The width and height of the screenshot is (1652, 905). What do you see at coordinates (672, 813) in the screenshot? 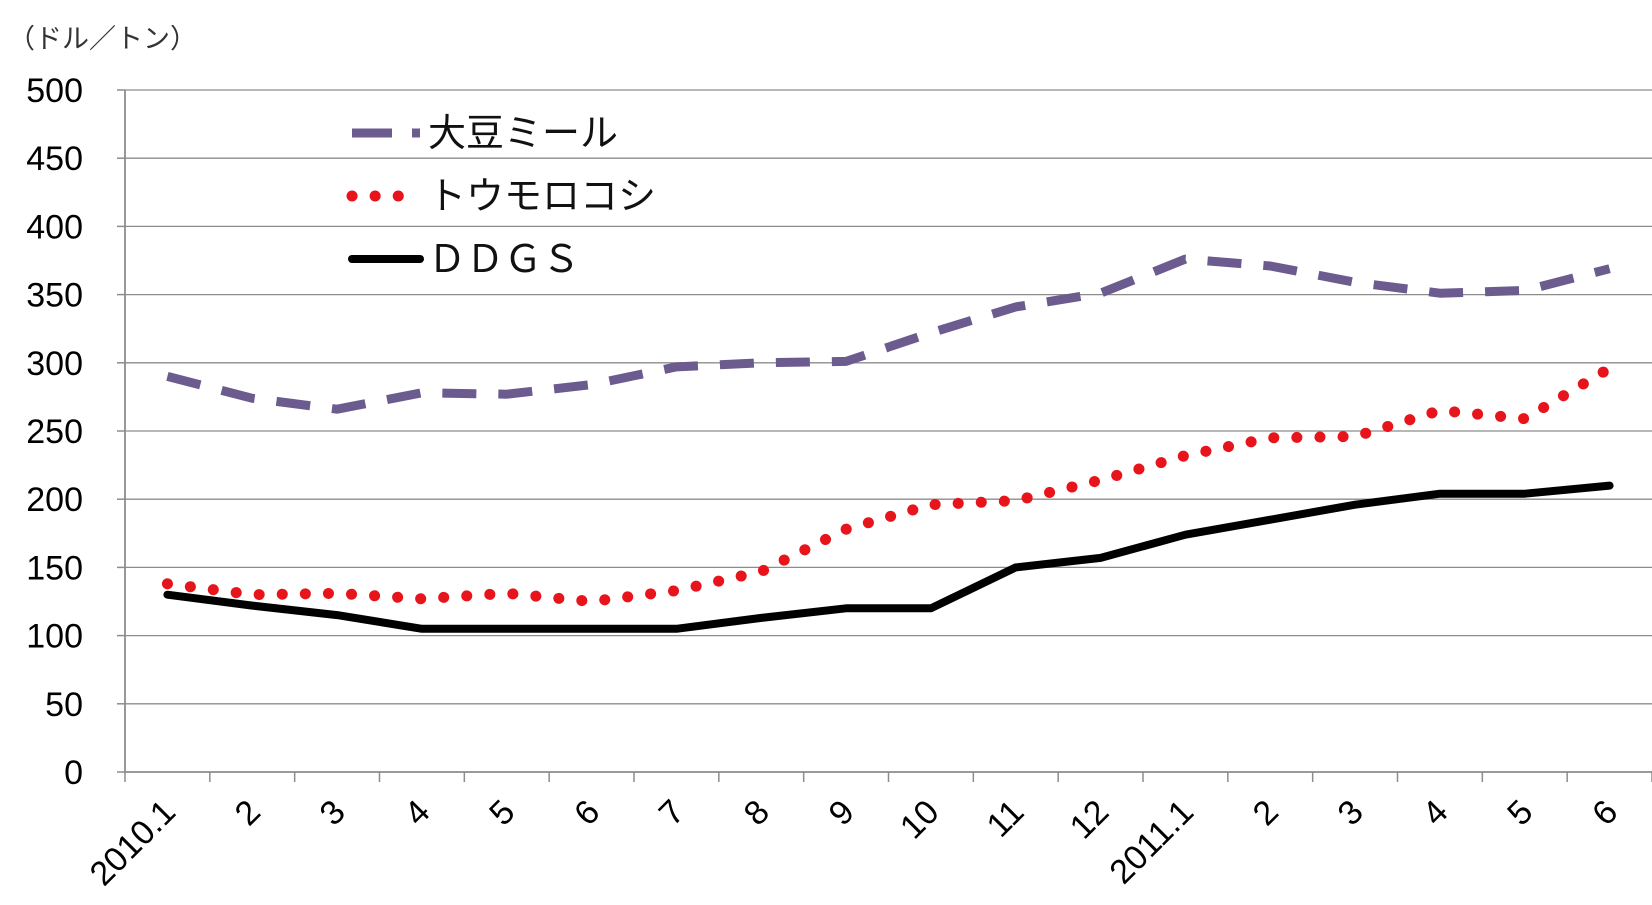
I see `x-tick-label: 7` at bounding box center [672, 813].